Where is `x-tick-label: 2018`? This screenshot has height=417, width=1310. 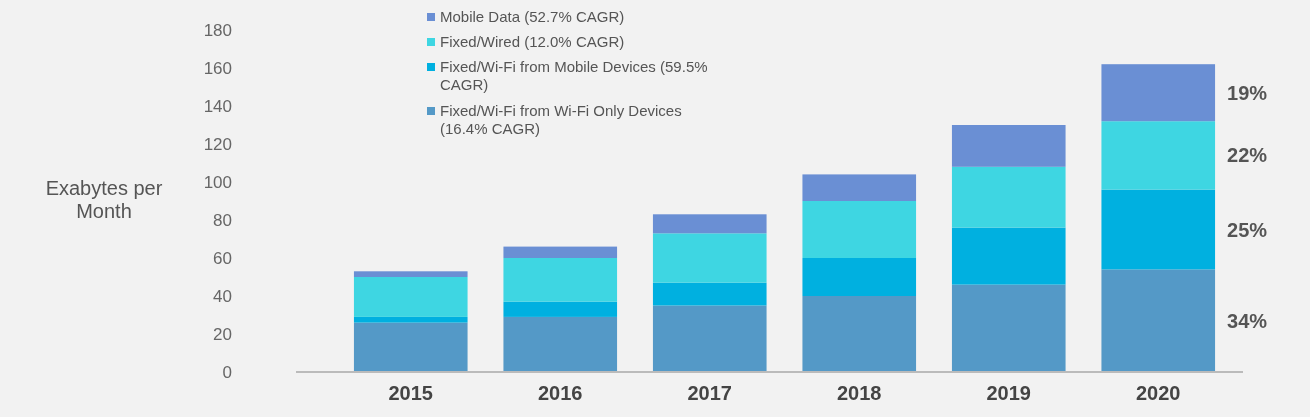
x-tick-label: 2018 is located at coordinates (859, 393).